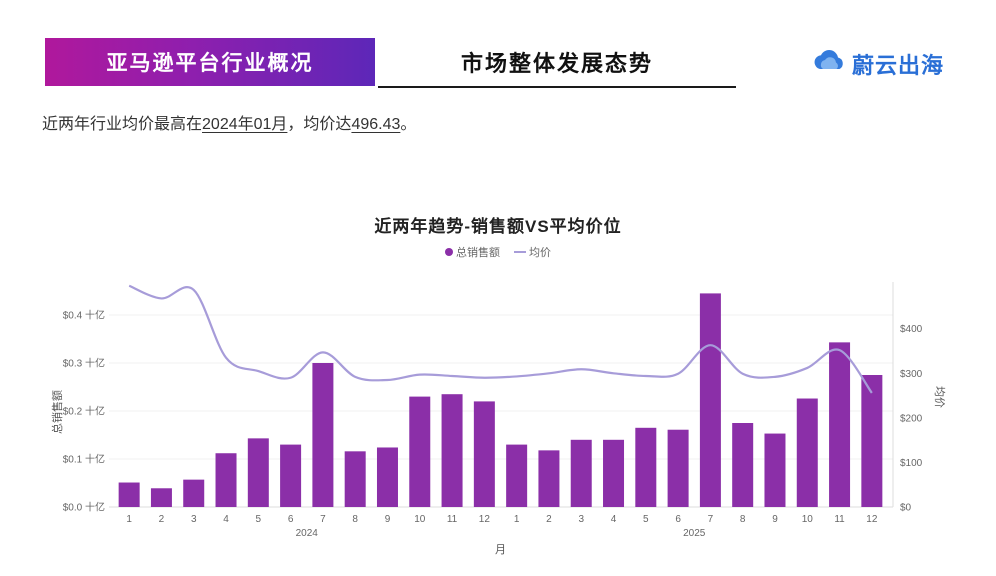  I want to click on summary-prefix: 近两年行业均价最高在, so click(122, 124).